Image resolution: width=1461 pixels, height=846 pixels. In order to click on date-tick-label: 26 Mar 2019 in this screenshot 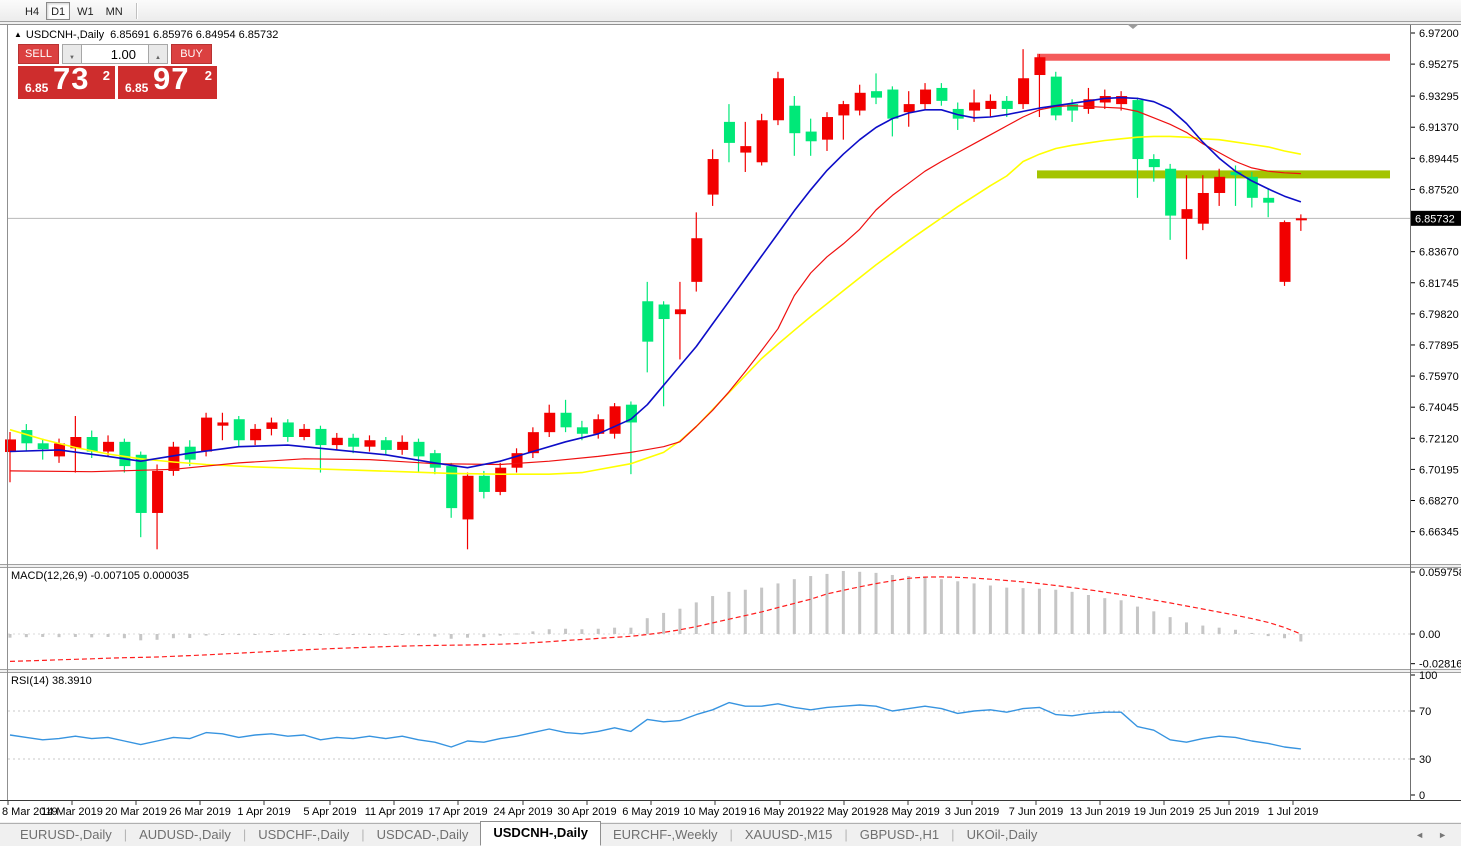, I will do `click(200, 812)`.